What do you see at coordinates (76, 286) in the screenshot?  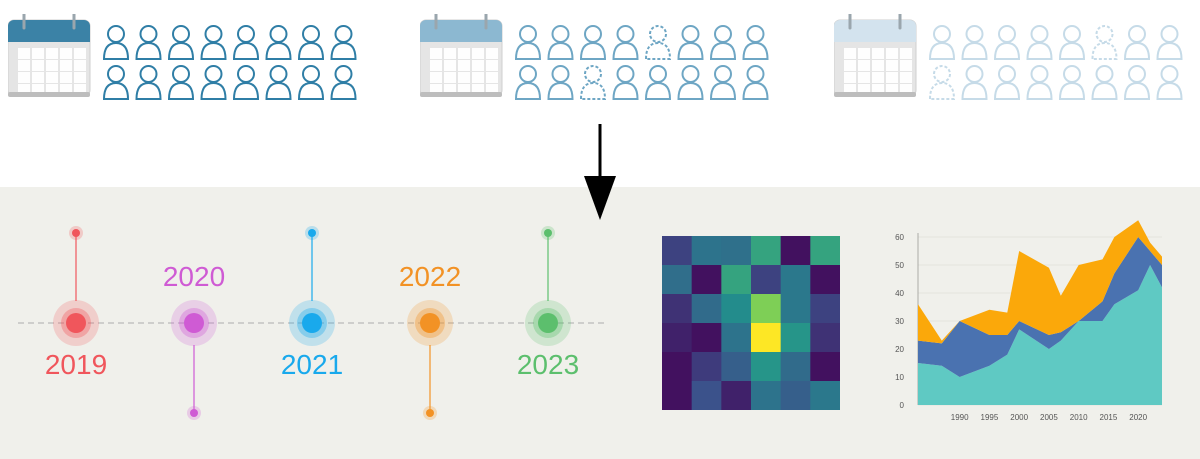 I see `timeline-node-2019` at bounding box center [76, 286].